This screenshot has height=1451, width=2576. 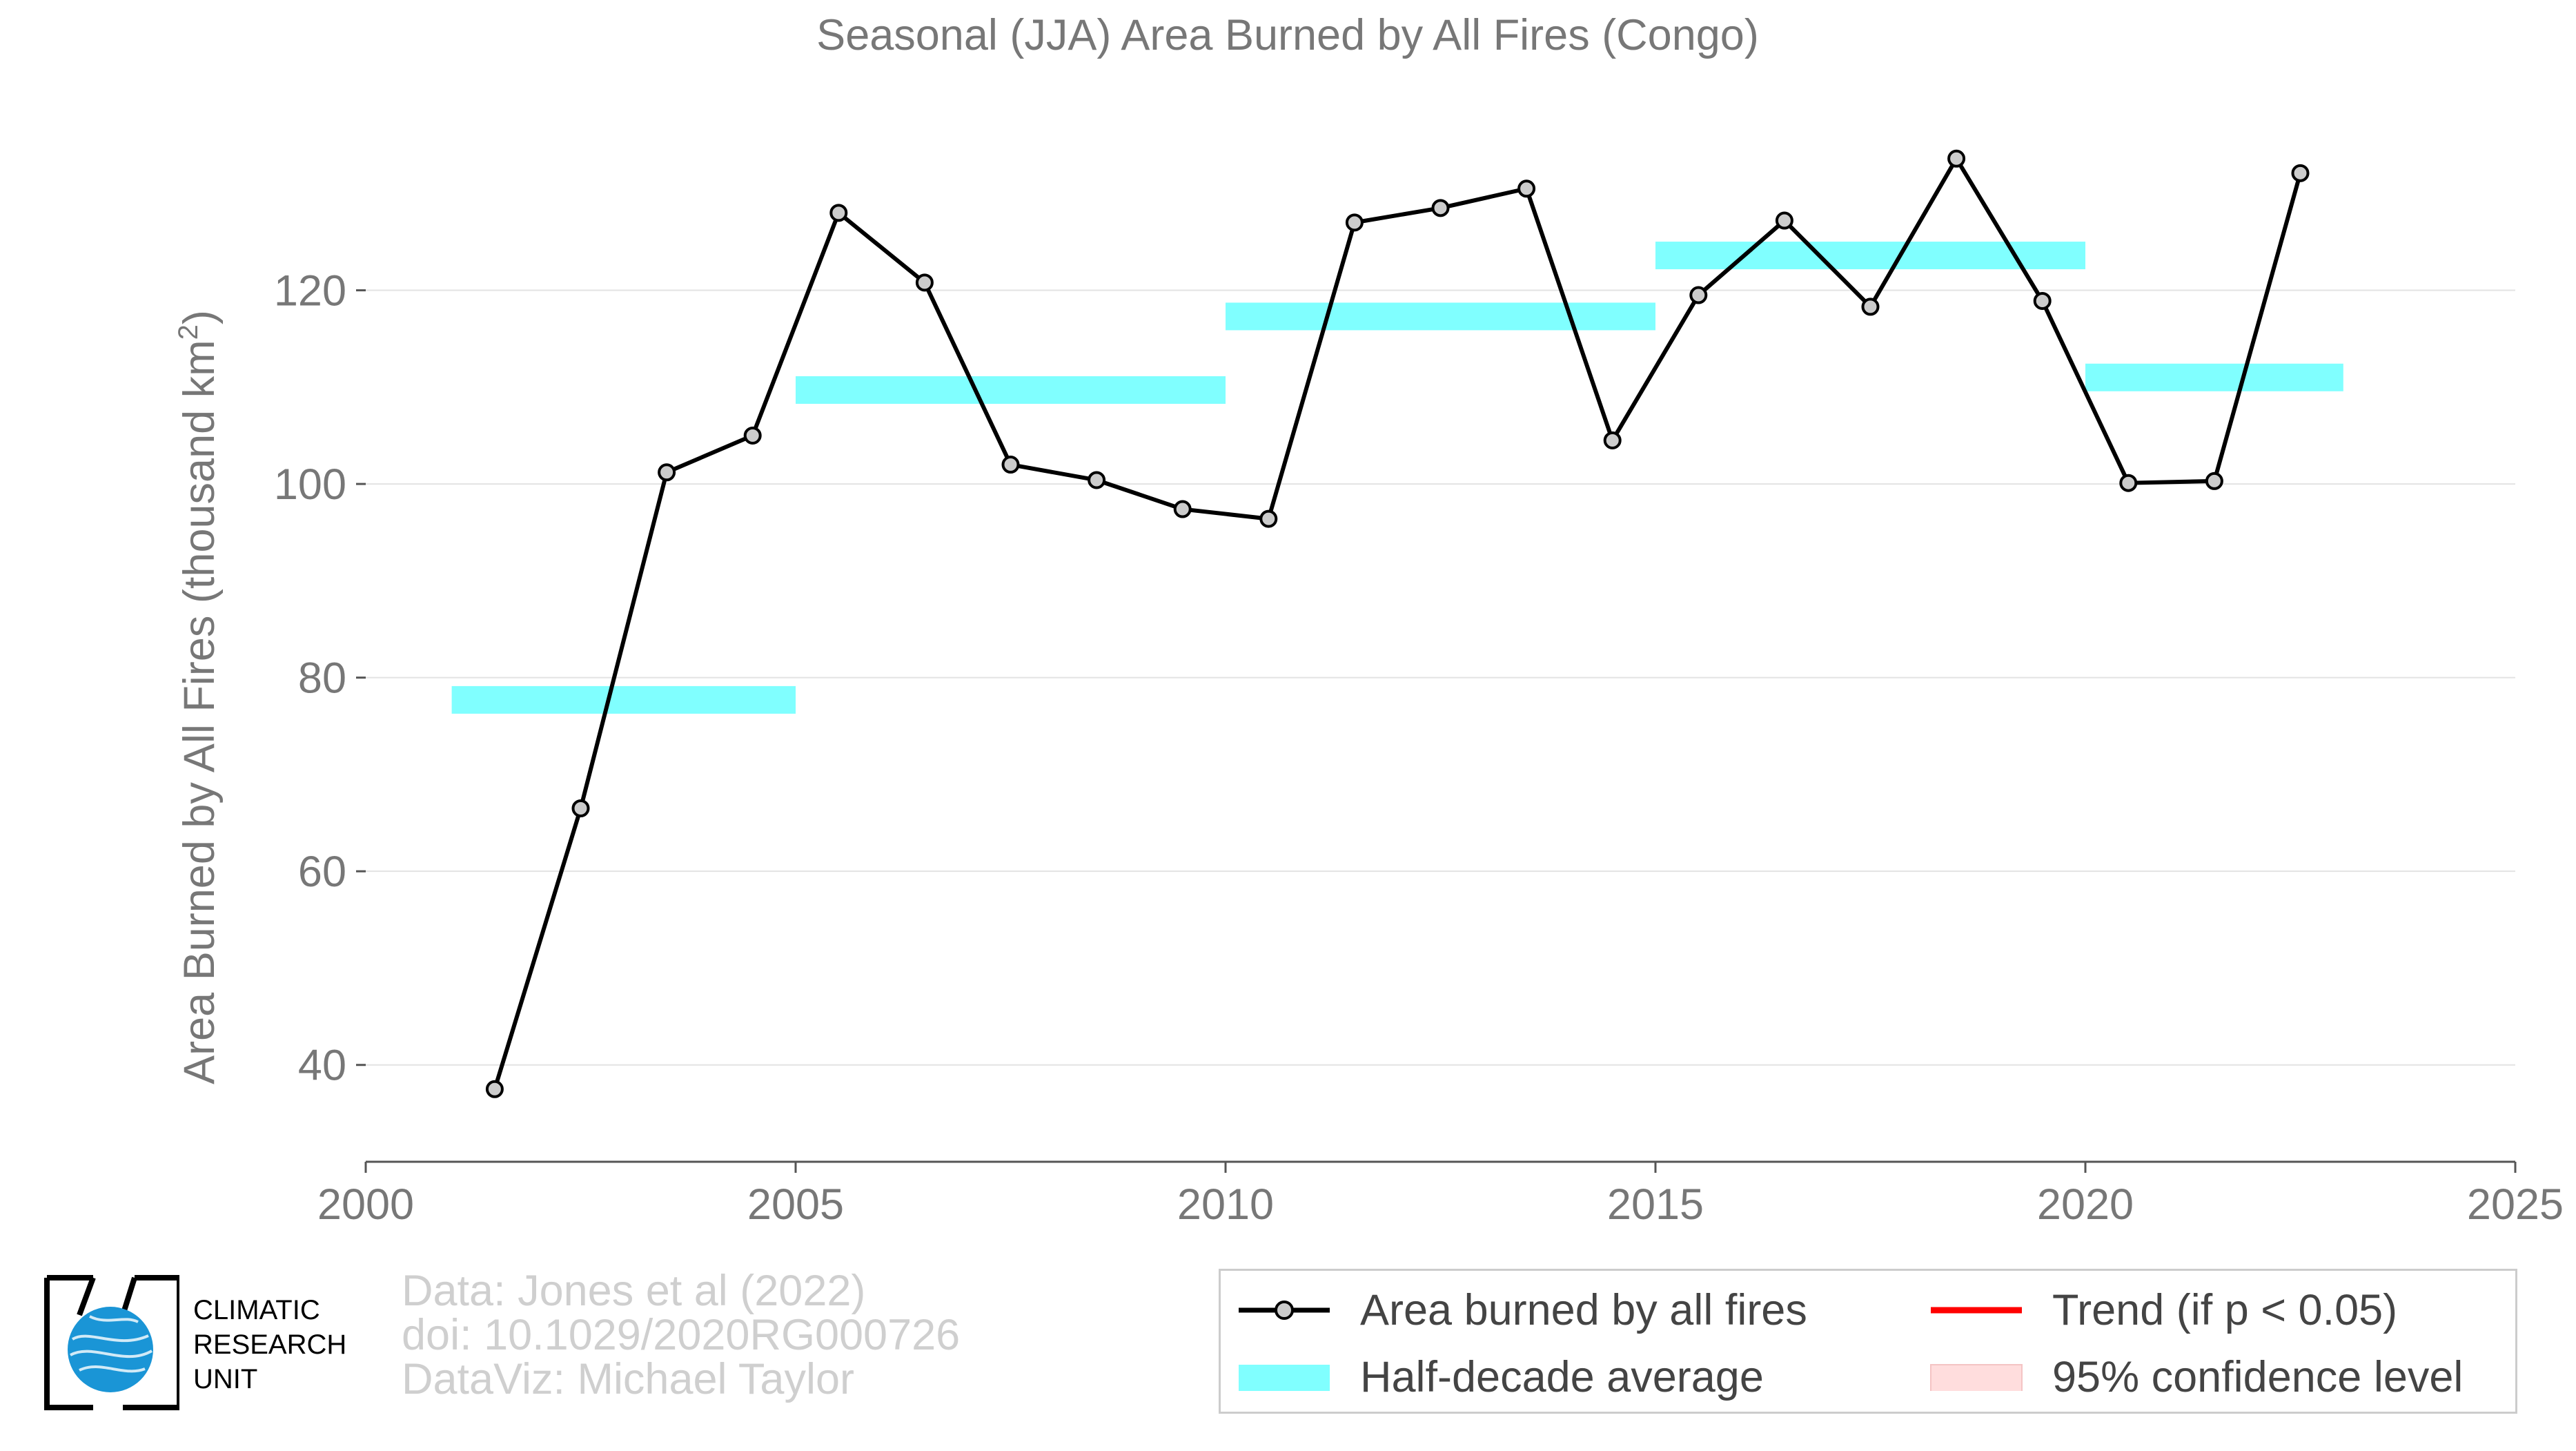 I want to click on cru-logo-text: CLIMATIC RESEARCH UNIT, so click(x=269, y=1344).